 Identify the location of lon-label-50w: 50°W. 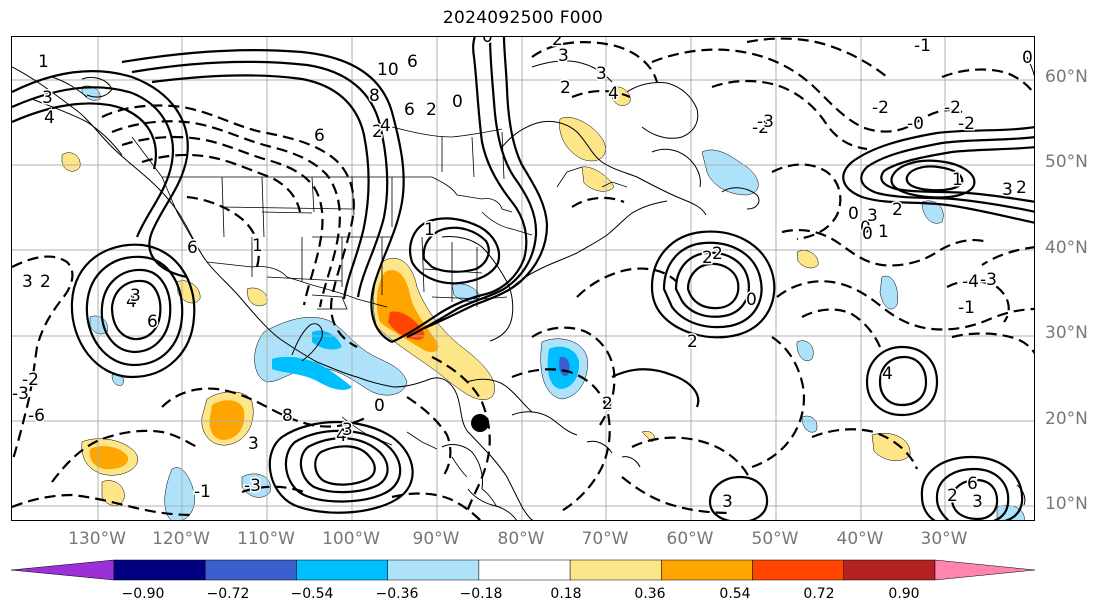
(775, 539).